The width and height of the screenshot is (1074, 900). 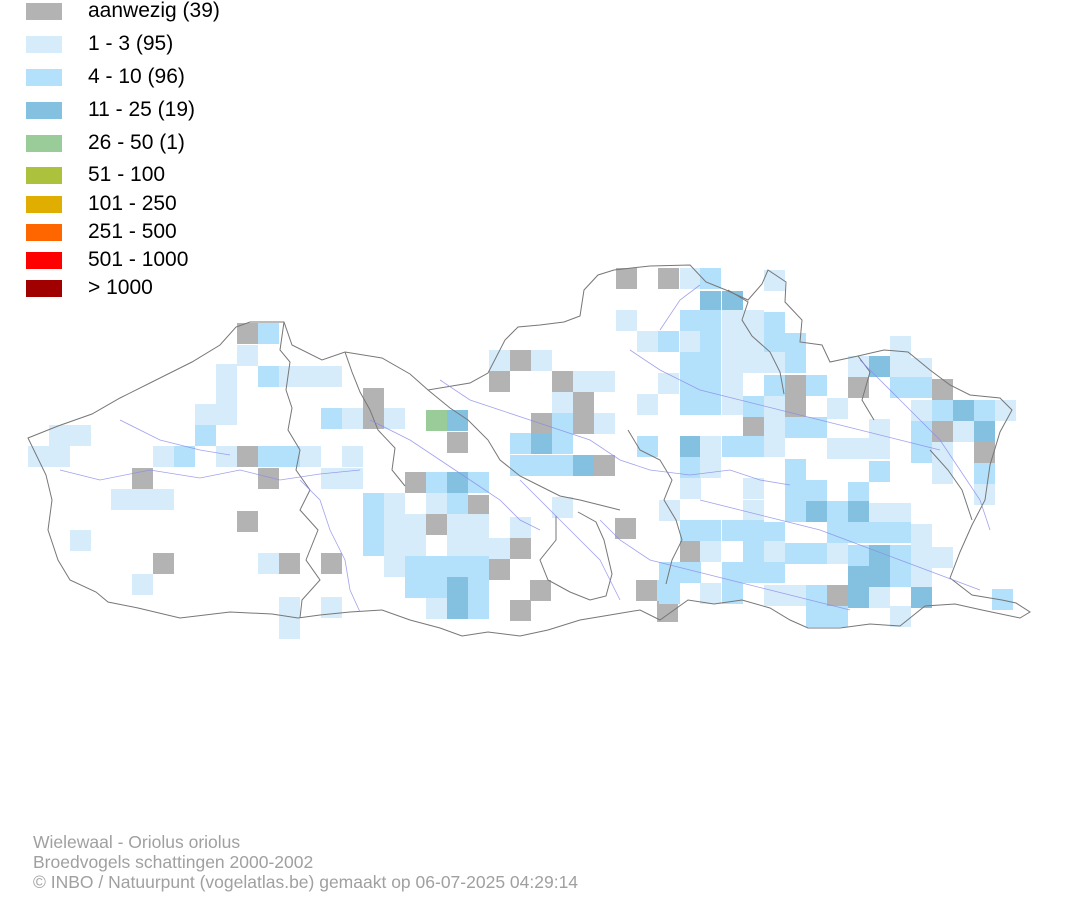 I want to click on dataset-subtitle: Broedvogels schattingen 2000-2002, so click(x=173, y=862).